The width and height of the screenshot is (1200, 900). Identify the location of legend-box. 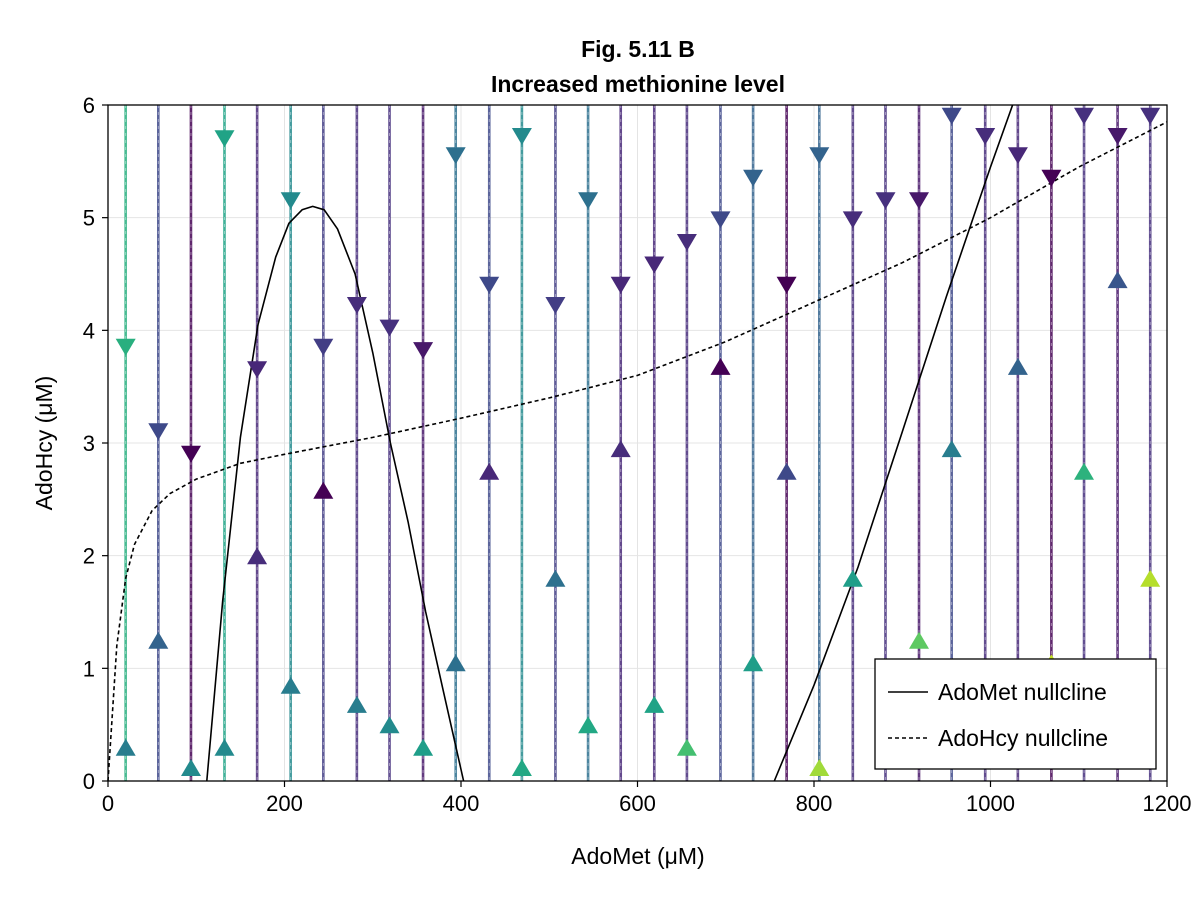
(1015, 714).